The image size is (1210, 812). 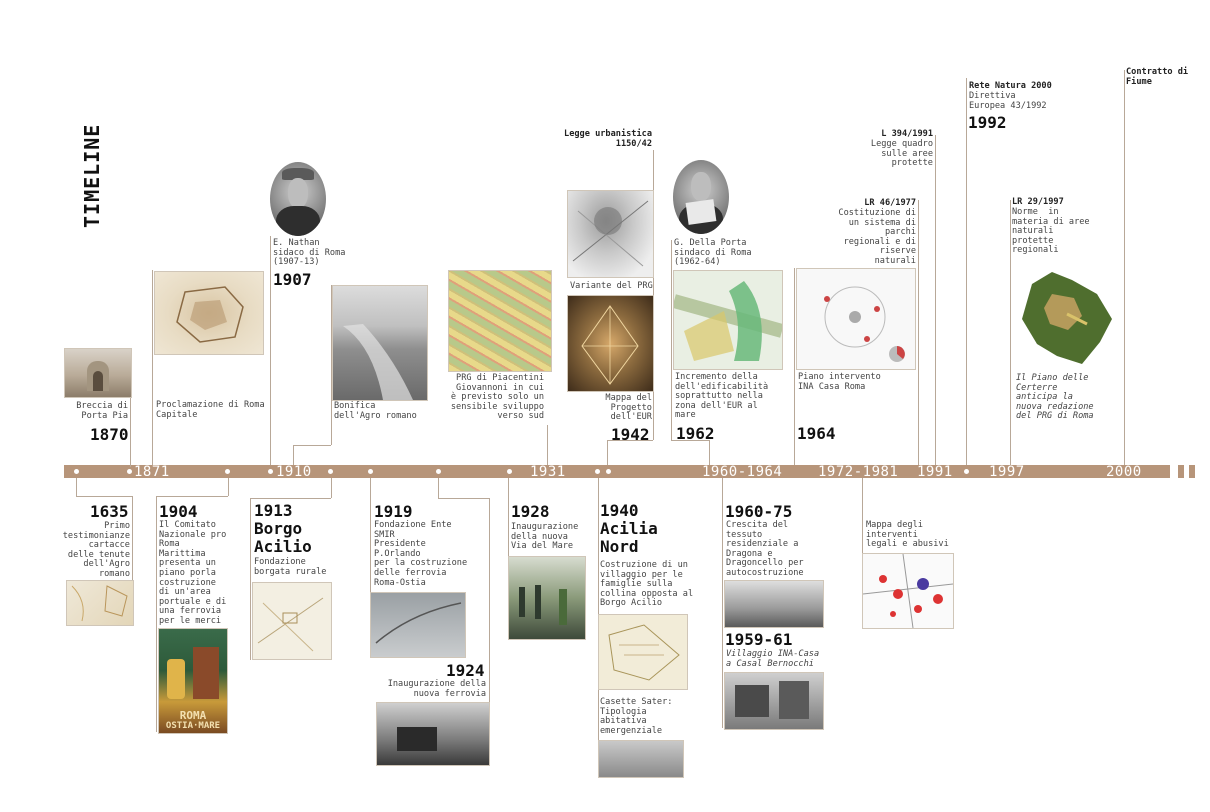 What do you see at coordinates (500, 321) in the screenshot?
I see `prg-piacentini-map` at bounding box center [500, 321].